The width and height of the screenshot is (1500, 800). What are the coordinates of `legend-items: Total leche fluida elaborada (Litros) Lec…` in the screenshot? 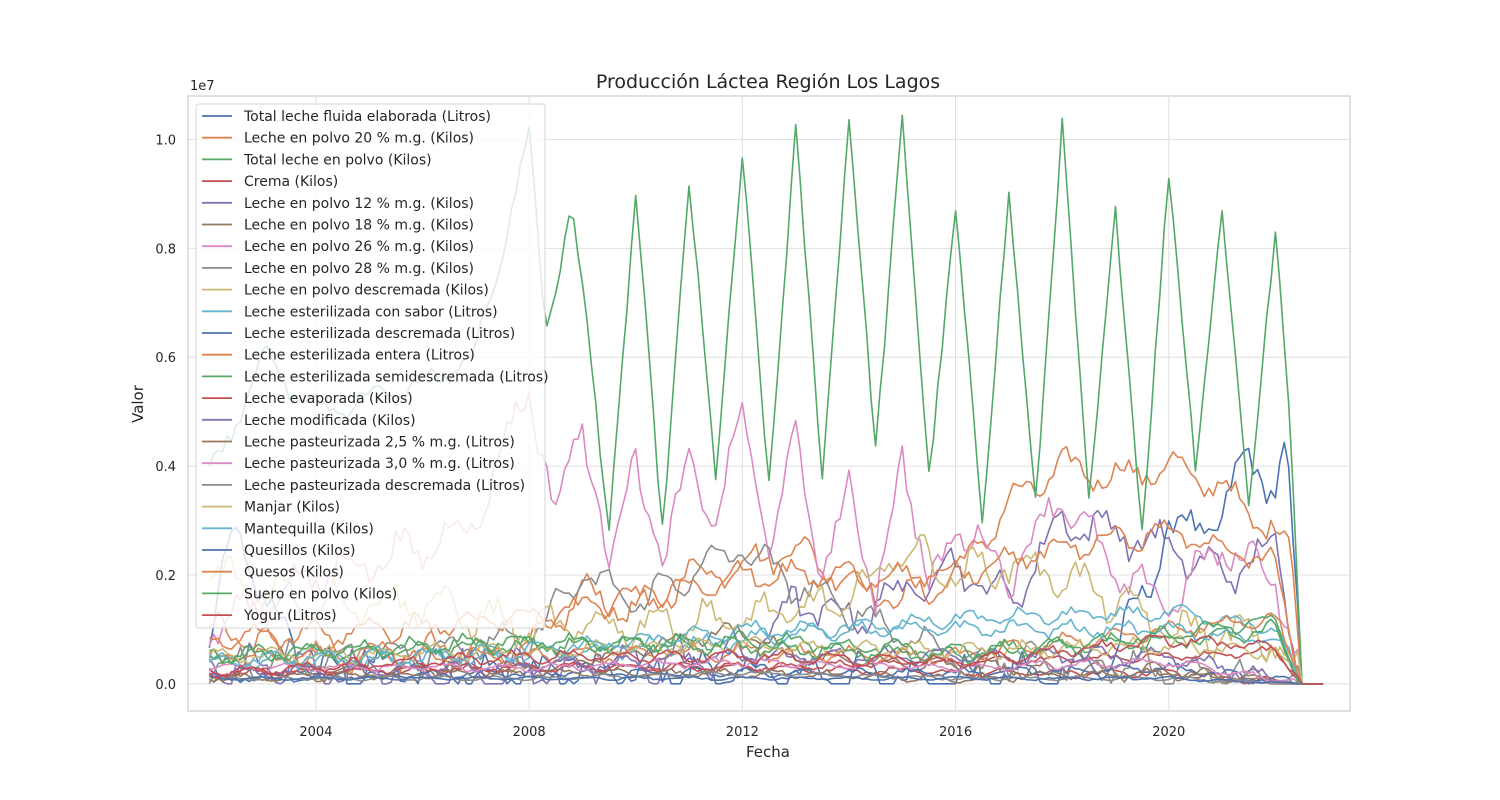 It's located at (375, 366).